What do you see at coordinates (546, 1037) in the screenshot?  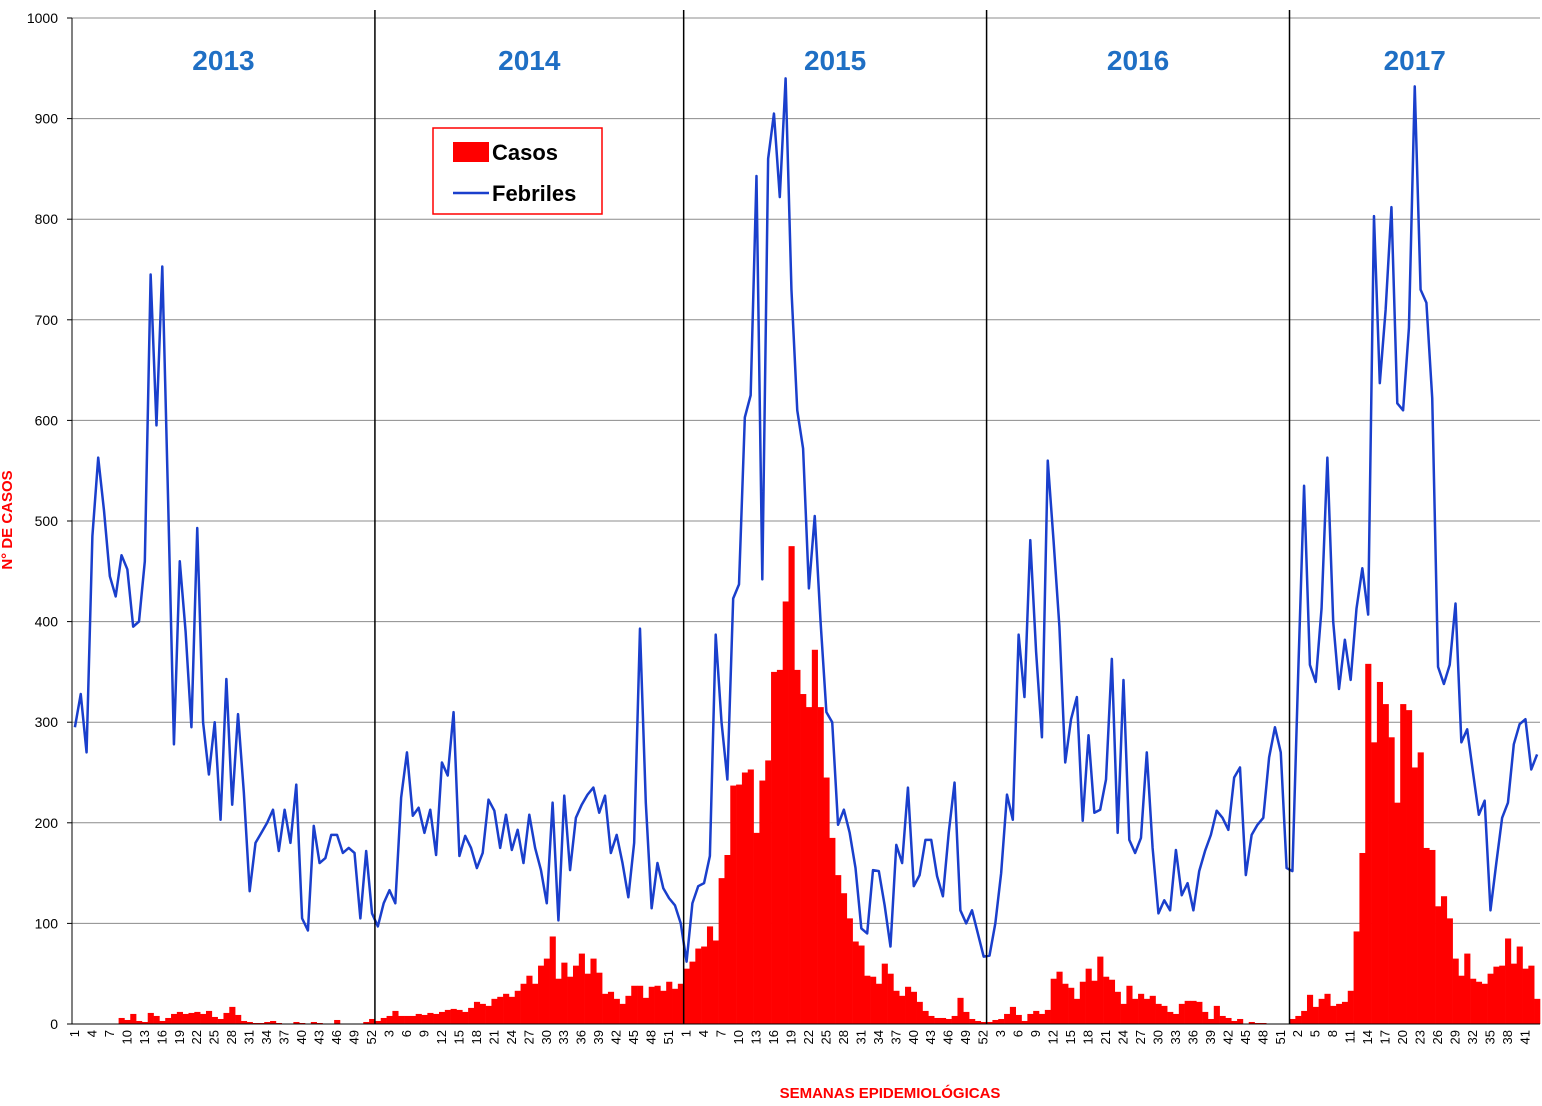 I see `x-tick-label: 30` at bounding box center [546, 1037].